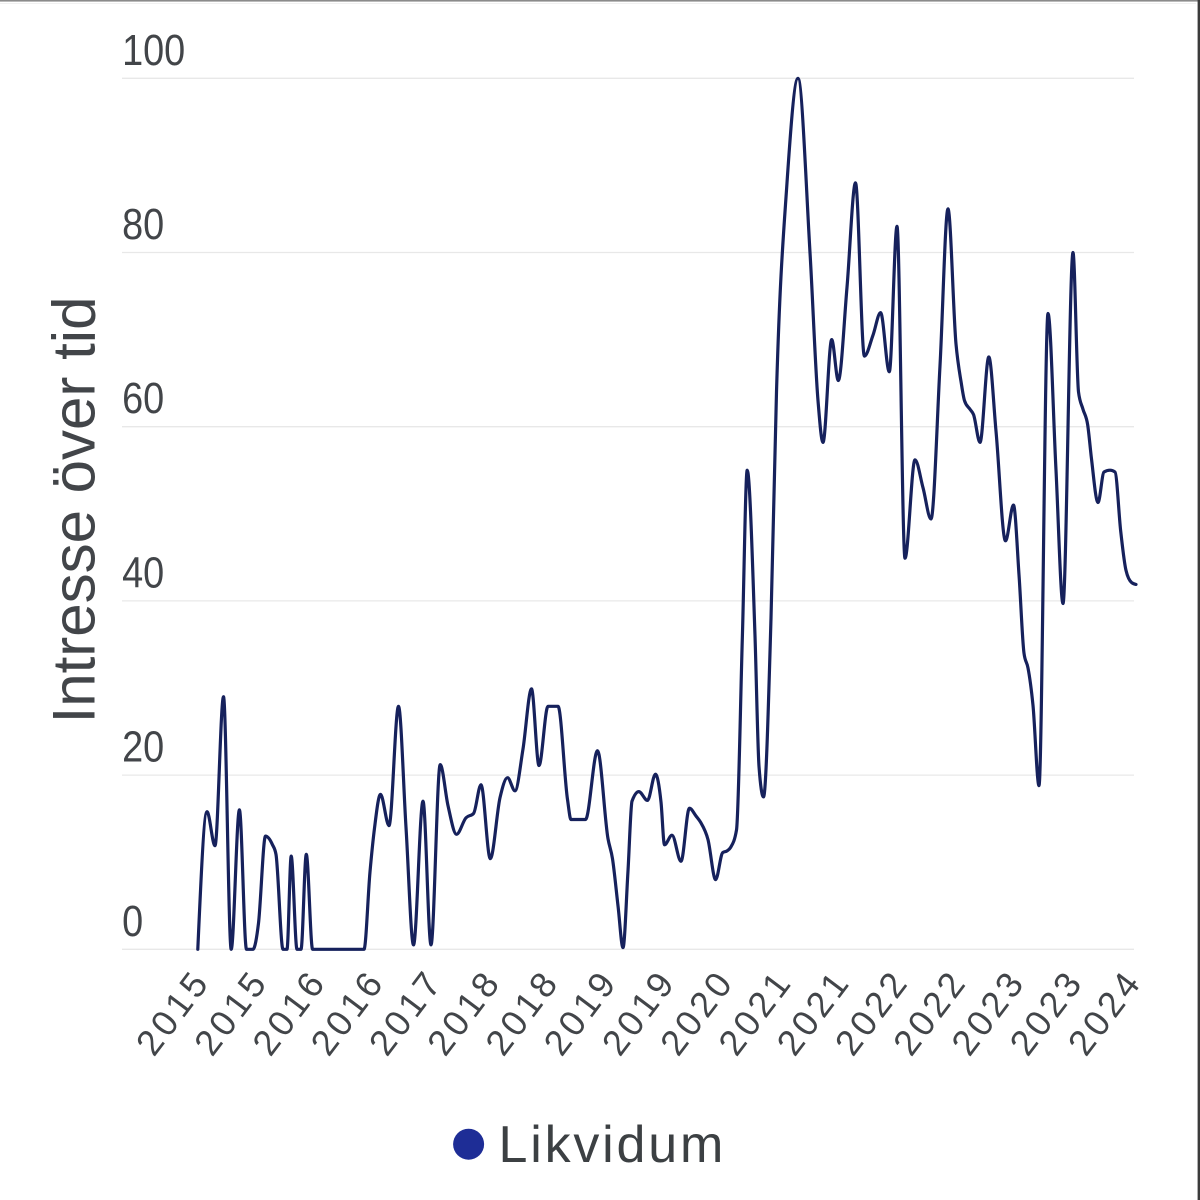  What do you see at coordinates (153, 49) in the screenshot?
I see `svg-text: 100` at bounding box center [153, 49].